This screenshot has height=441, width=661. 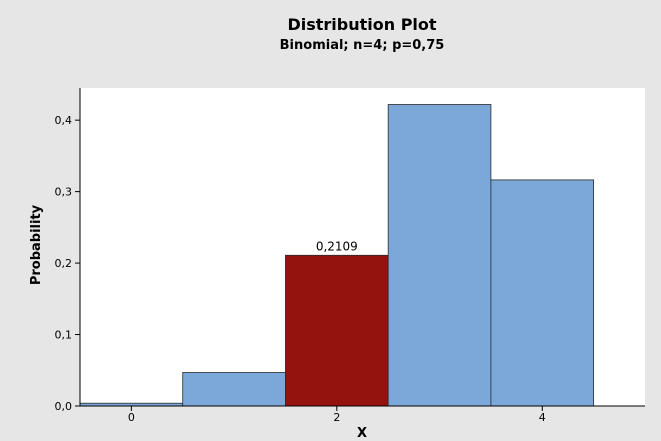 I want to click on y-tick-label: 0,3, so click(x=64, y=192).